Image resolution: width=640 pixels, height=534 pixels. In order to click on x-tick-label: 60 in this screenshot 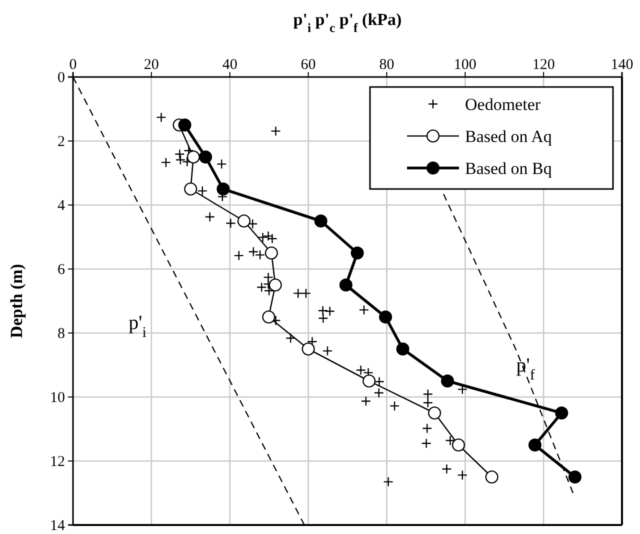, I will do `click(308, 65)`.